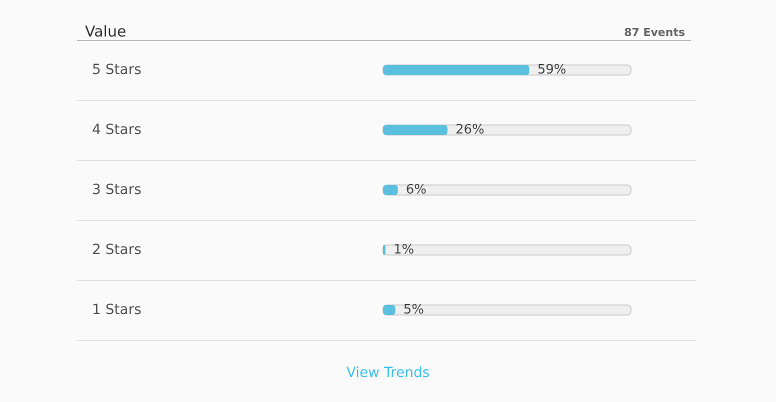 The height and width of the screenshot is (402, 776). Describe the element at coordinates (117, 130) in the screenshot. I see `y-tick-label: 4 Stars` at that location.